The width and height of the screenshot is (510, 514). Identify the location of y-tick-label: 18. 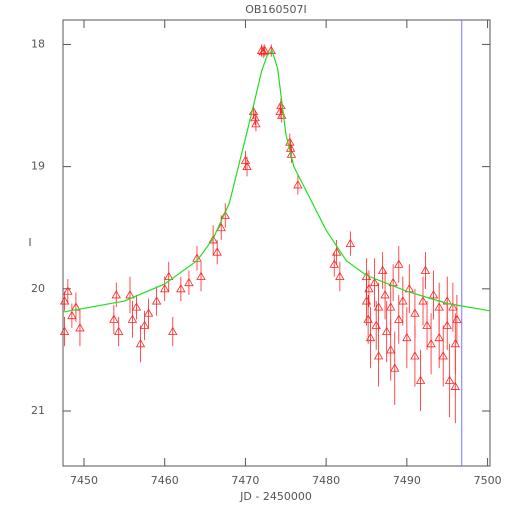
(38, 43).